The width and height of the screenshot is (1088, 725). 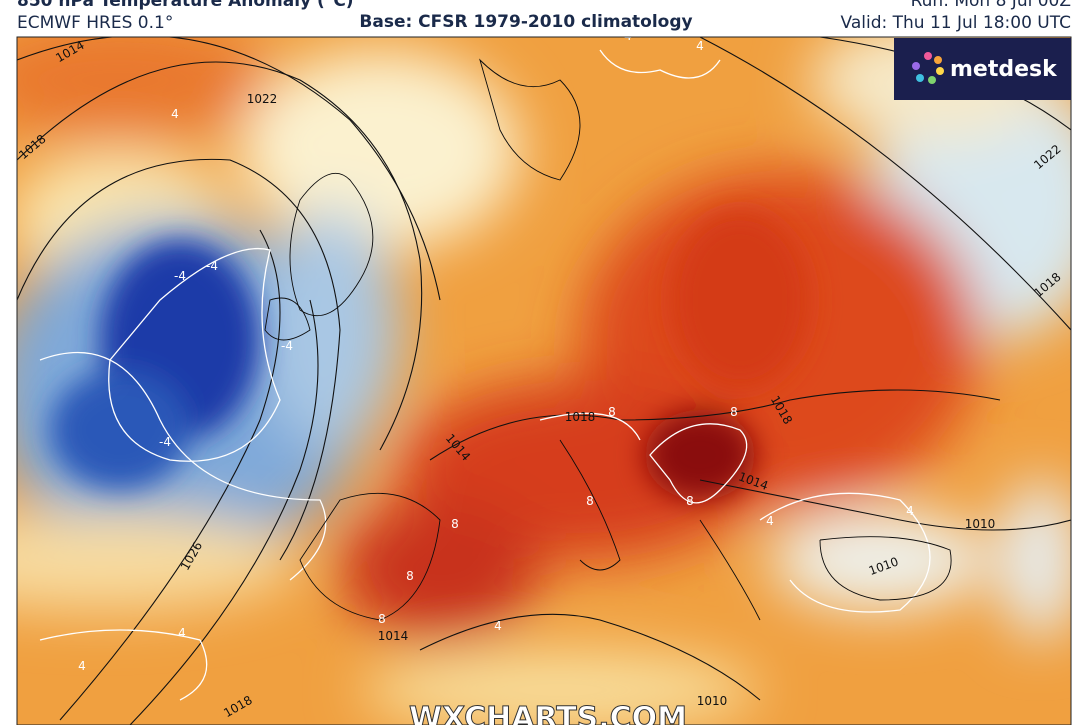 What do you see at coordinates (956, 23) in the screenshot?
I see `valid: Valid: Thu 11 Jul 18:00 UTC` at bounding box center [956, 23].